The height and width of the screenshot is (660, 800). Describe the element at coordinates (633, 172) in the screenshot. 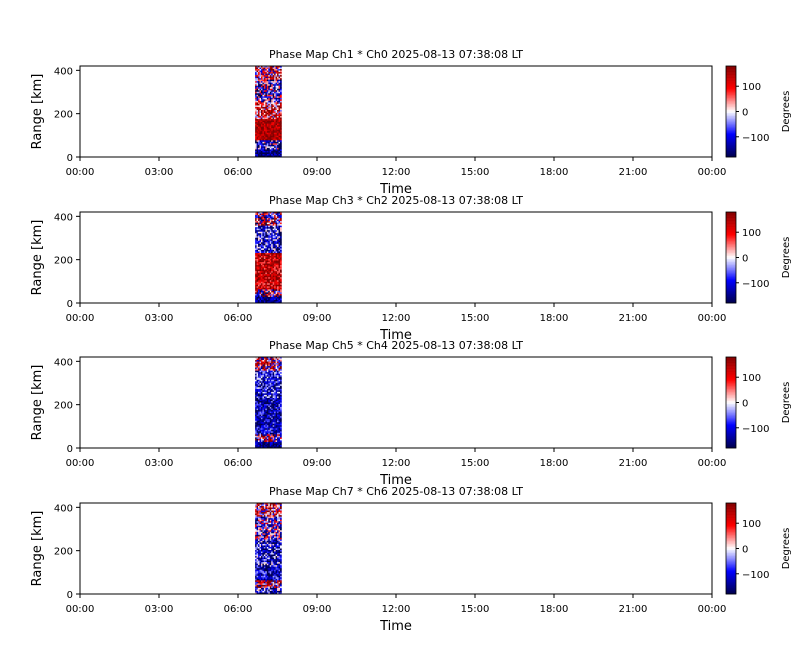

I see `x-tick-label: 21:00` at that location.